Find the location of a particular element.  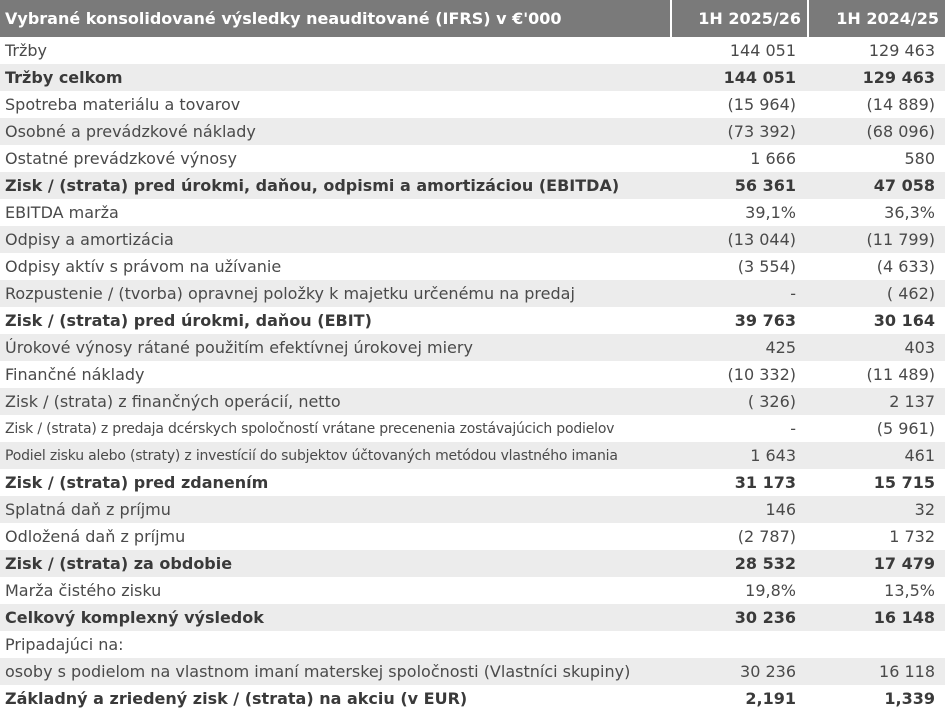

row-value-previous: (68 096) is located at coordinates (900, 131).